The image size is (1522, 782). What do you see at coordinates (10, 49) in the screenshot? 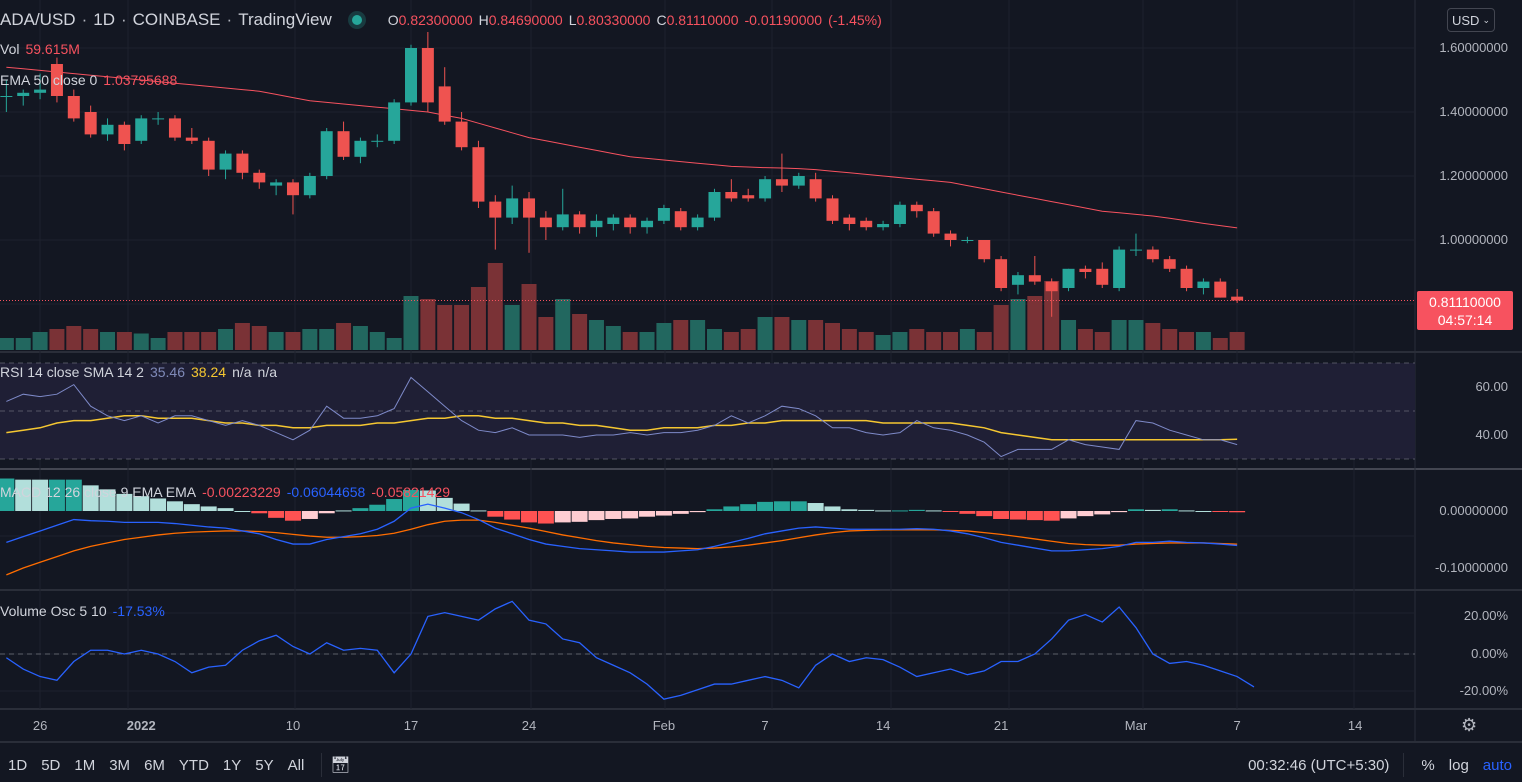
I see `vol-label: Vol` at bounding box center [10, 49].